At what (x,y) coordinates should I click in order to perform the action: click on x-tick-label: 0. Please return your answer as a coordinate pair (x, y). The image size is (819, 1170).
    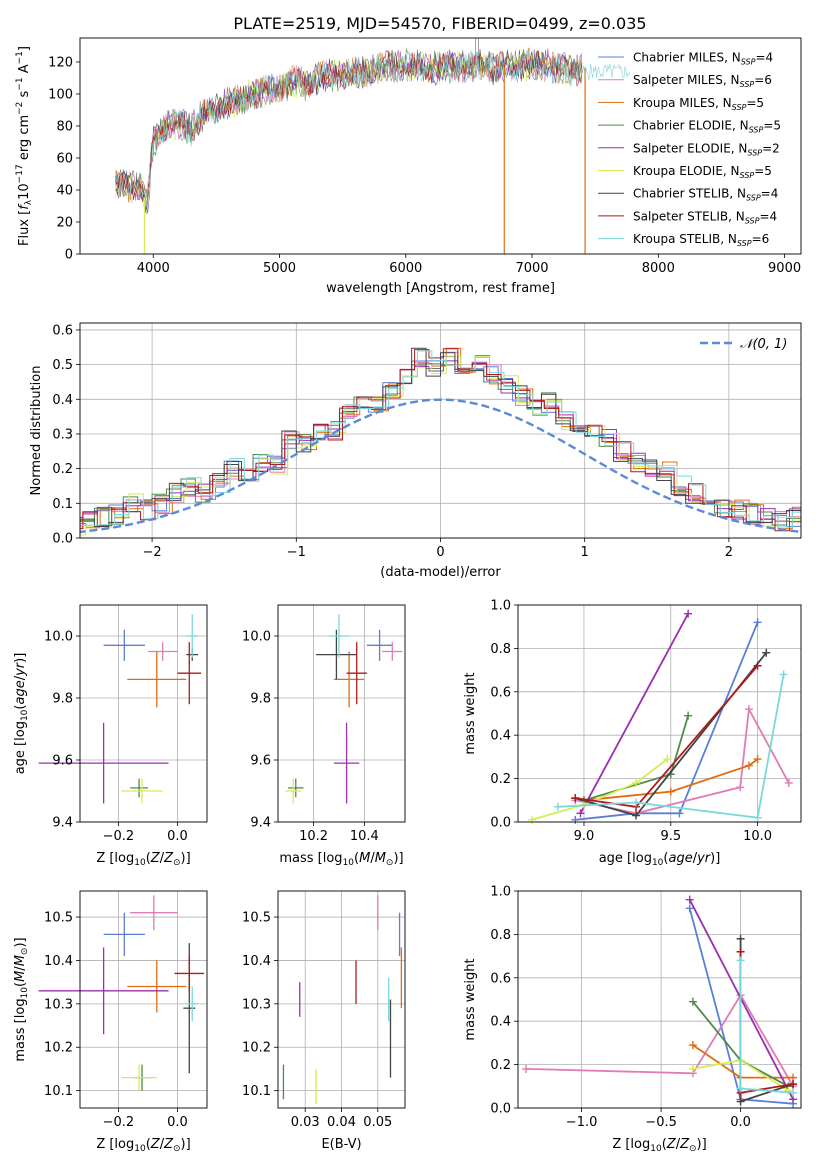
    Looking at the image, I should click on (440, 552).